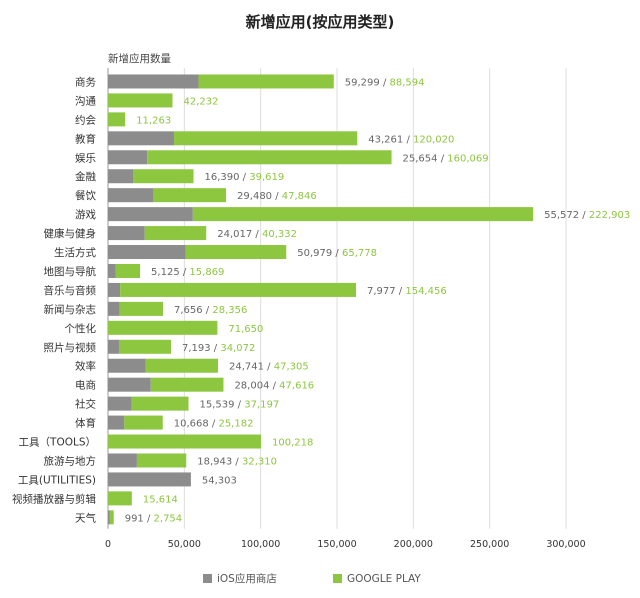  What do you see at coordinates (407, 82) in the screenshot?
I see `value-google-play: 88,594` at bounding box center [407, 82].